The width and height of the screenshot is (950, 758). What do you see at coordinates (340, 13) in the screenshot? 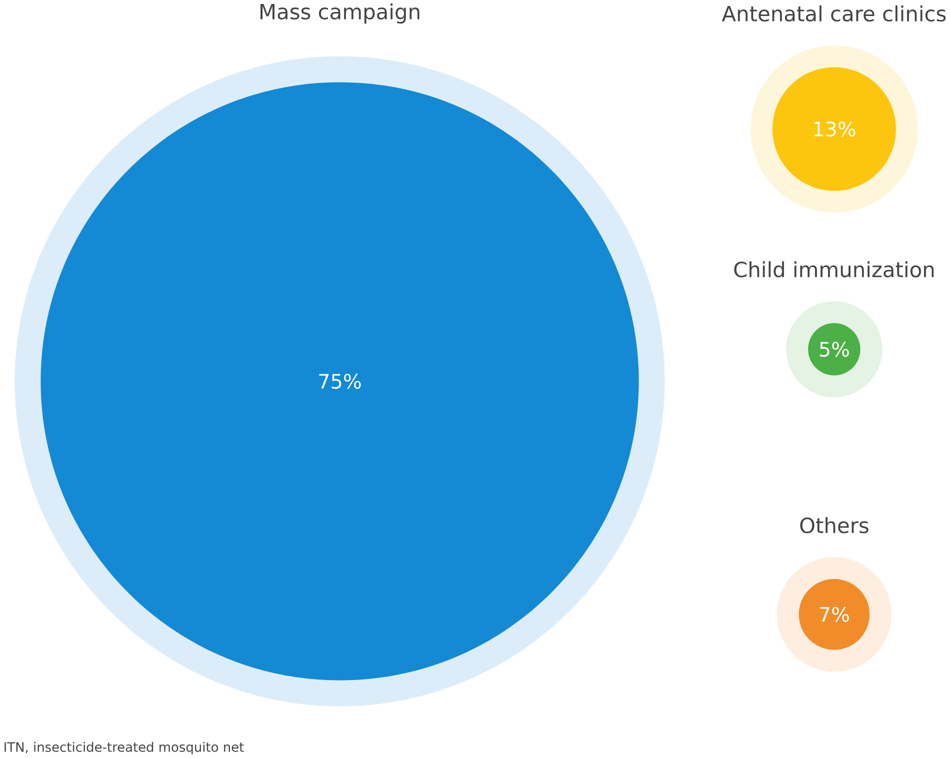
I see `category-label: Mass campaign` at bounding box center [340, 13].